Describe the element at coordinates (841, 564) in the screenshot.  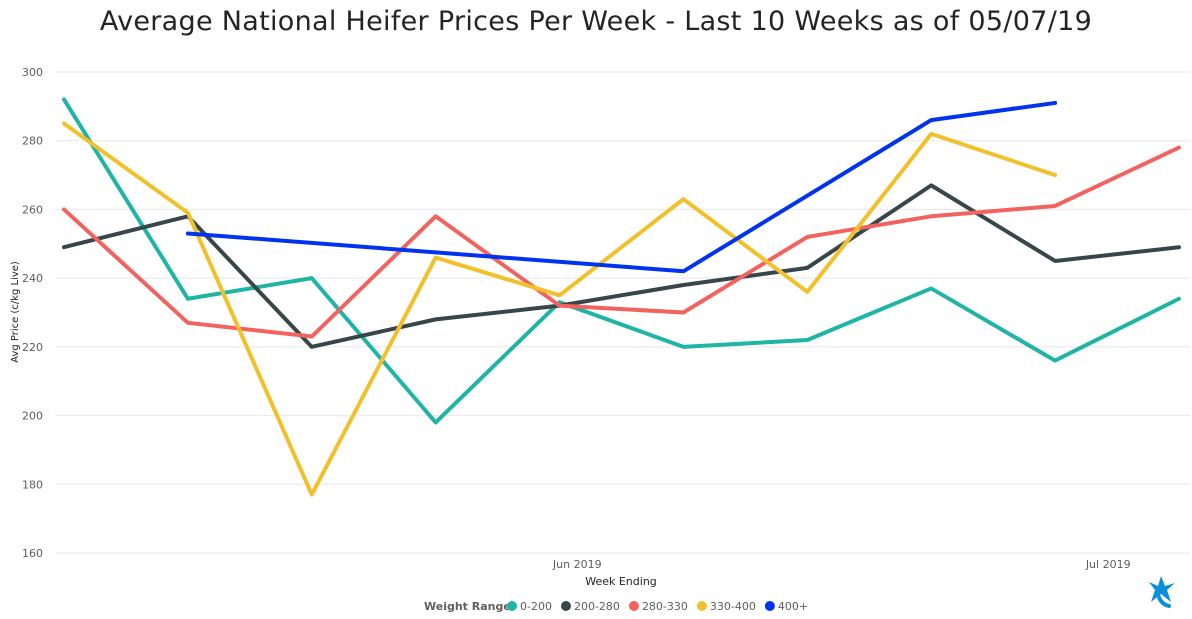
I see `x-axis: Jun 2019 Jul 2019` at that location.